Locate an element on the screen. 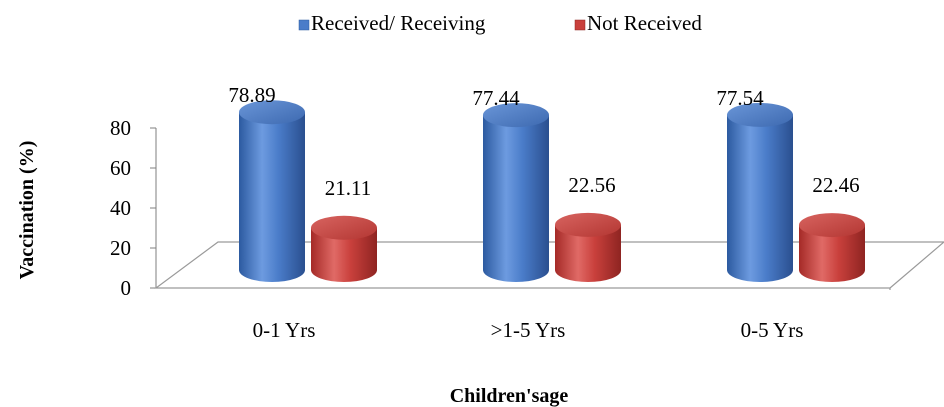  data-label: 77.44 is located at coordinates (496, 98).